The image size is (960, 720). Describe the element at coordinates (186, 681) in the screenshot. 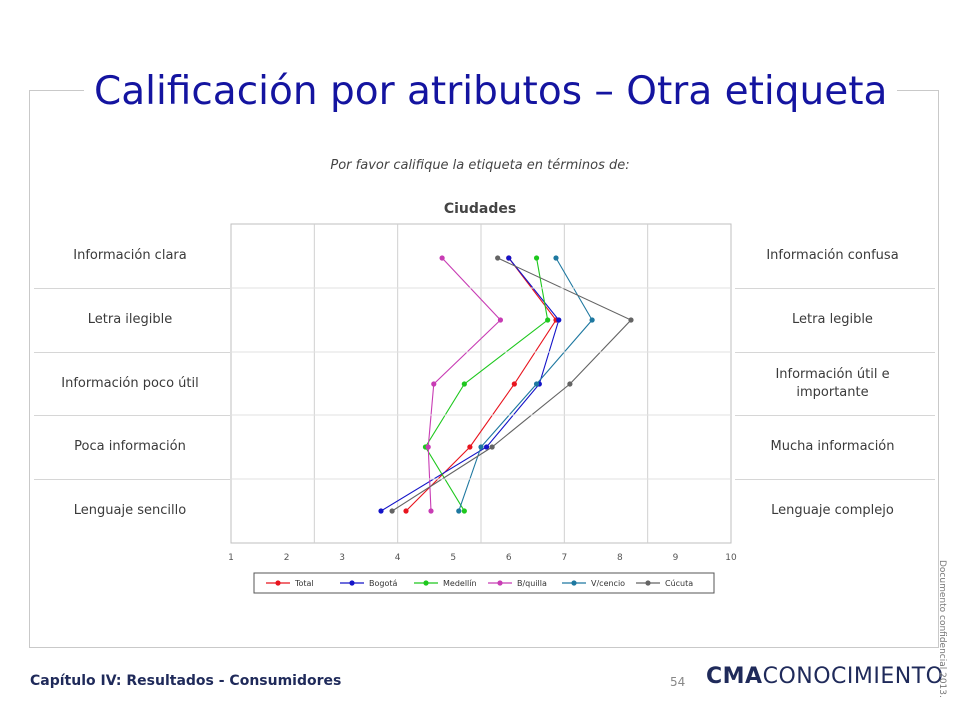

I see `chapter-footer: Capítulo IV: Resultados - Consumidores` at that location.